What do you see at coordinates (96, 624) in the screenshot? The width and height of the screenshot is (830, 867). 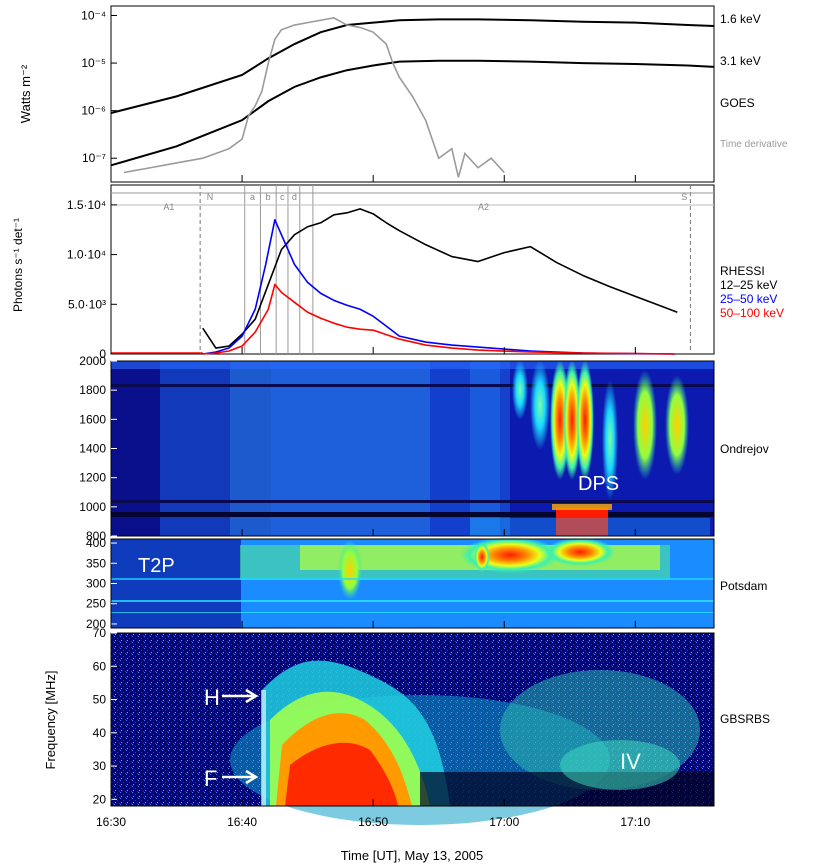 I see `ytick-label: 200` at bounding box center [96, 624].